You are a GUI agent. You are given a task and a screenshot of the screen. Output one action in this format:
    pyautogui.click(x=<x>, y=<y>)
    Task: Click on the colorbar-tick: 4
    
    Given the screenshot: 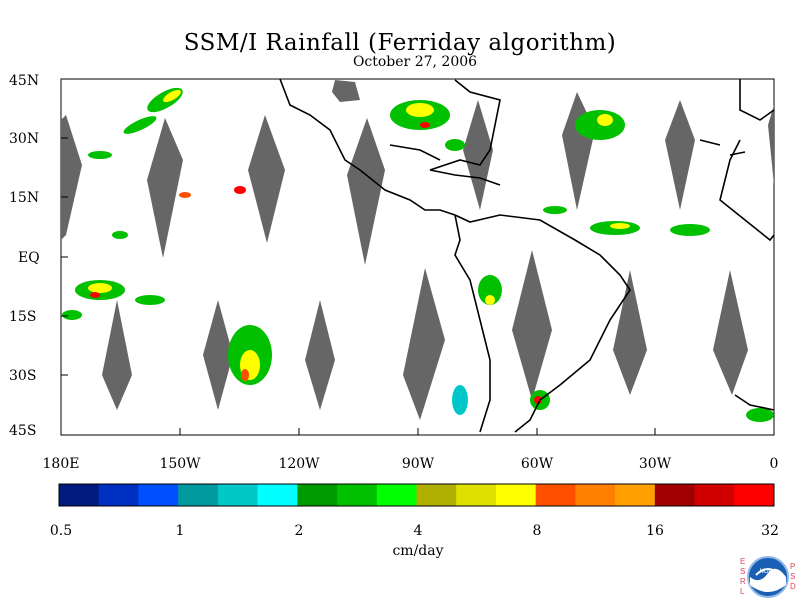 What is the action you would take?
    pyautogui.click(x=418, y=531)
    